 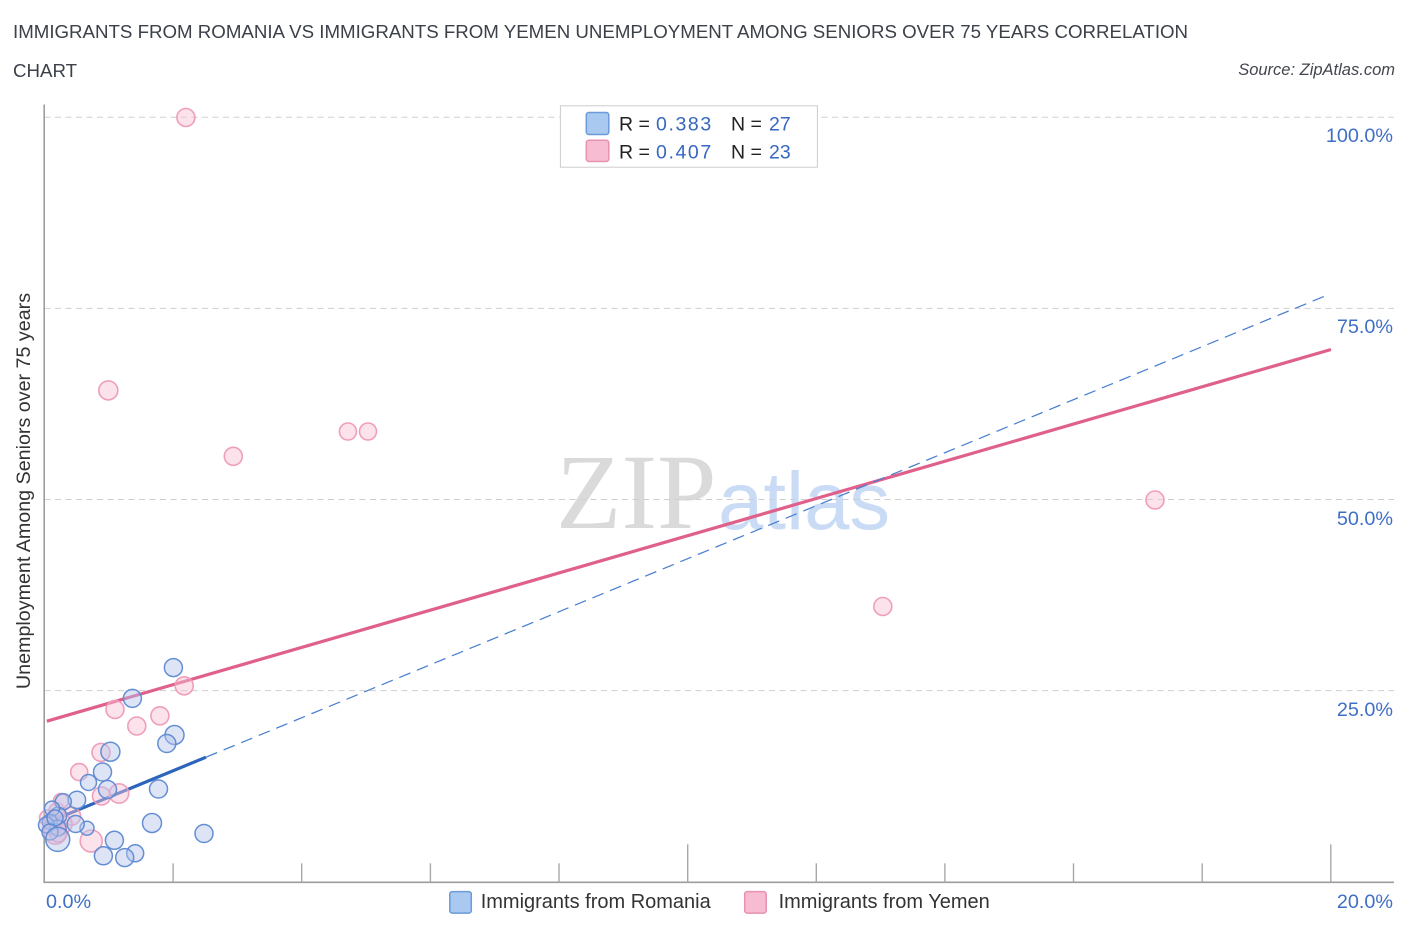 I want to click on svg-text: 25.0%, so click(x=1365, y=710).